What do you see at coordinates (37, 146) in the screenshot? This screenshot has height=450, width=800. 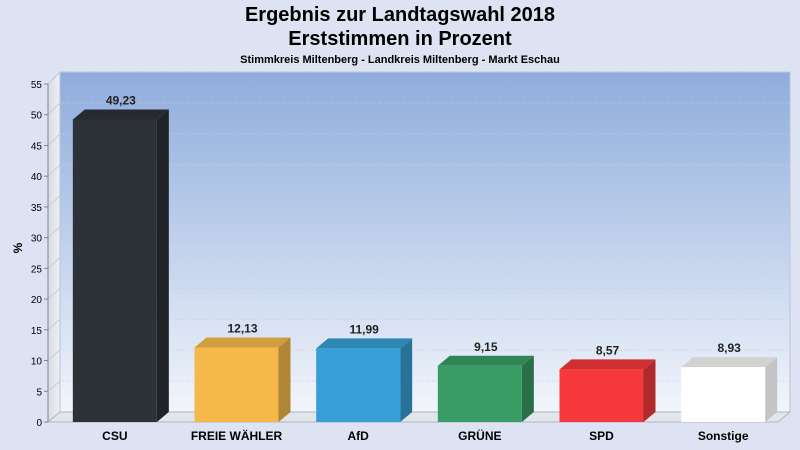 I see `y-tick-label: 45` at bounding box center [37, 146].